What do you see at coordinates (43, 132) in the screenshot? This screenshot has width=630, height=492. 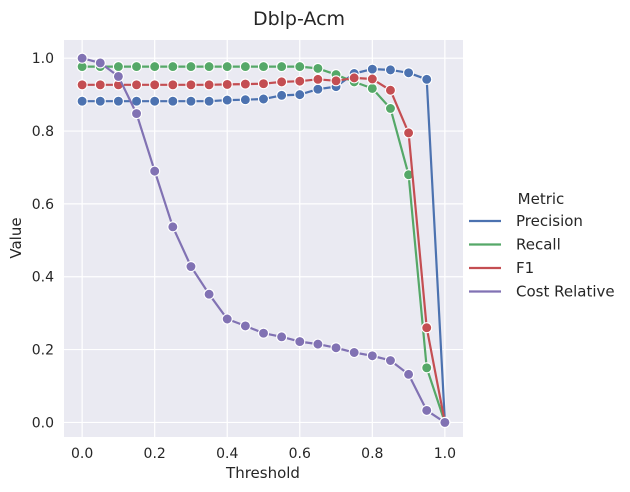 I see `y-tick-label: 0.8` at bounding box center [43, 132].